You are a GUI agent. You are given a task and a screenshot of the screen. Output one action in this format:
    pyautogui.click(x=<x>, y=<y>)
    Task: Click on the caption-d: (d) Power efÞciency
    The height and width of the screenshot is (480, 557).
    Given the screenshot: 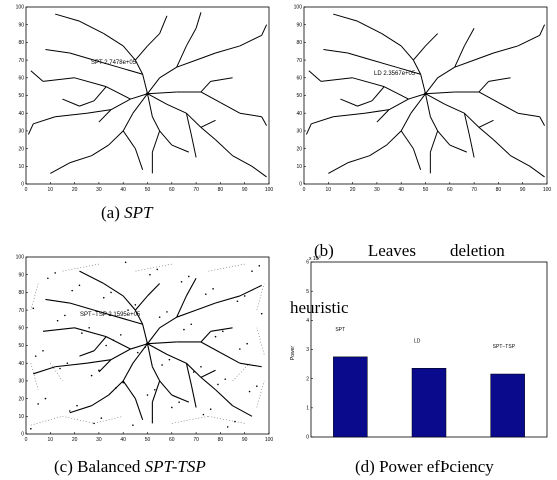 What is the action you would take?
    pyautogui.click(x=424, y=466)
    